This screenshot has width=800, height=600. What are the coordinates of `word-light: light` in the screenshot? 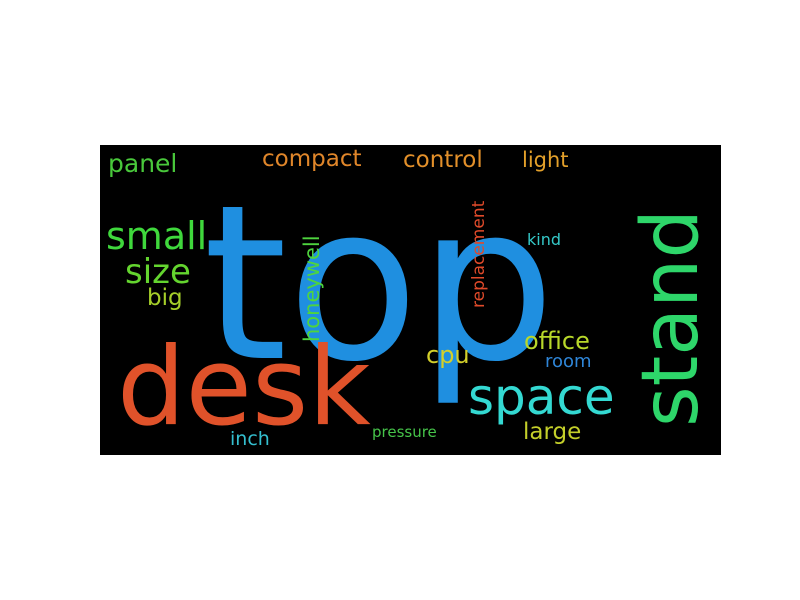 It's located at (545, 160).